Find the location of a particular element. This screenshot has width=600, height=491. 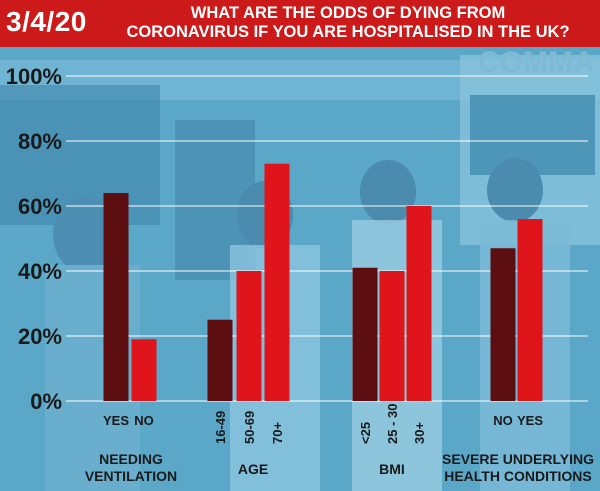

y-tick-label: 40% is located at coordinates (40, 271).